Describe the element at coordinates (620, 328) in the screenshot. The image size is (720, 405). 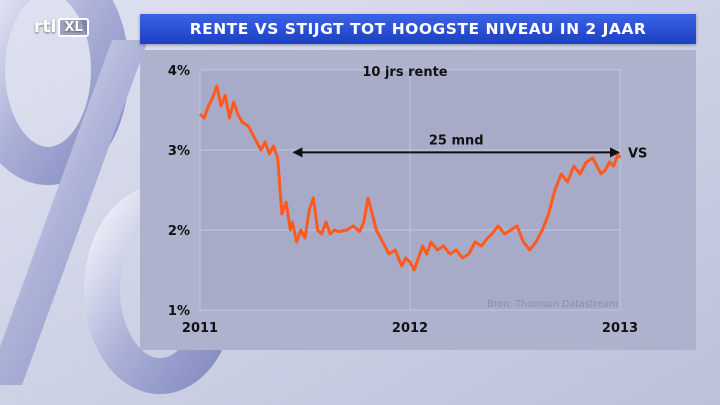
I see `x-tick-label: 2013` at that location.